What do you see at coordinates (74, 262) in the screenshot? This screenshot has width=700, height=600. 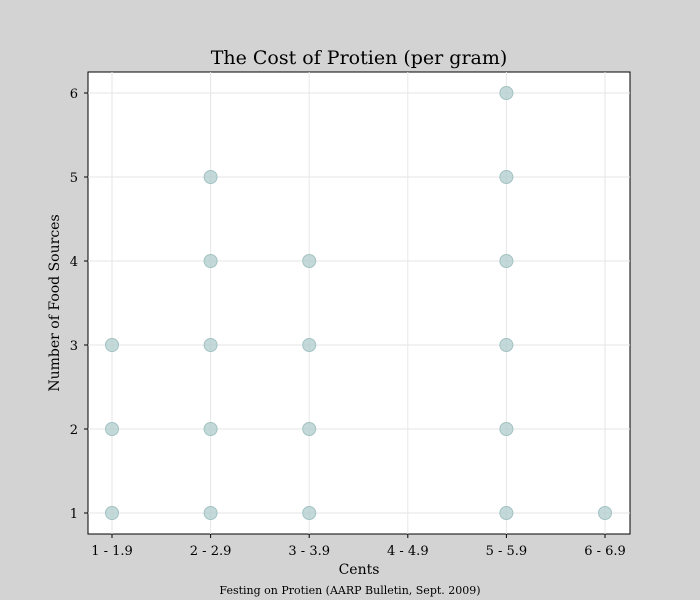 I see `y-tick-label: 4` at bounding box center [74, 262].